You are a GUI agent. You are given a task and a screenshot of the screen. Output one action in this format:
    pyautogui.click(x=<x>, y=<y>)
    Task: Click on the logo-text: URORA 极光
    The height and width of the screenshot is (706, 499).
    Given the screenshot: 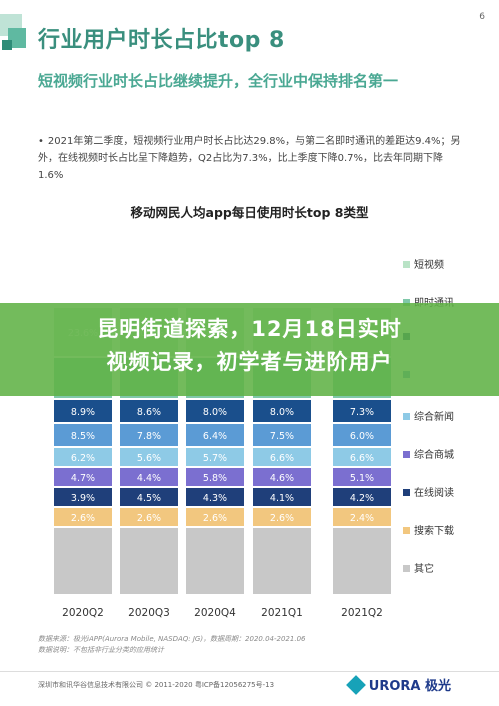 What is the action you would take?
    pyautogui.click(x=409, y=686)
    